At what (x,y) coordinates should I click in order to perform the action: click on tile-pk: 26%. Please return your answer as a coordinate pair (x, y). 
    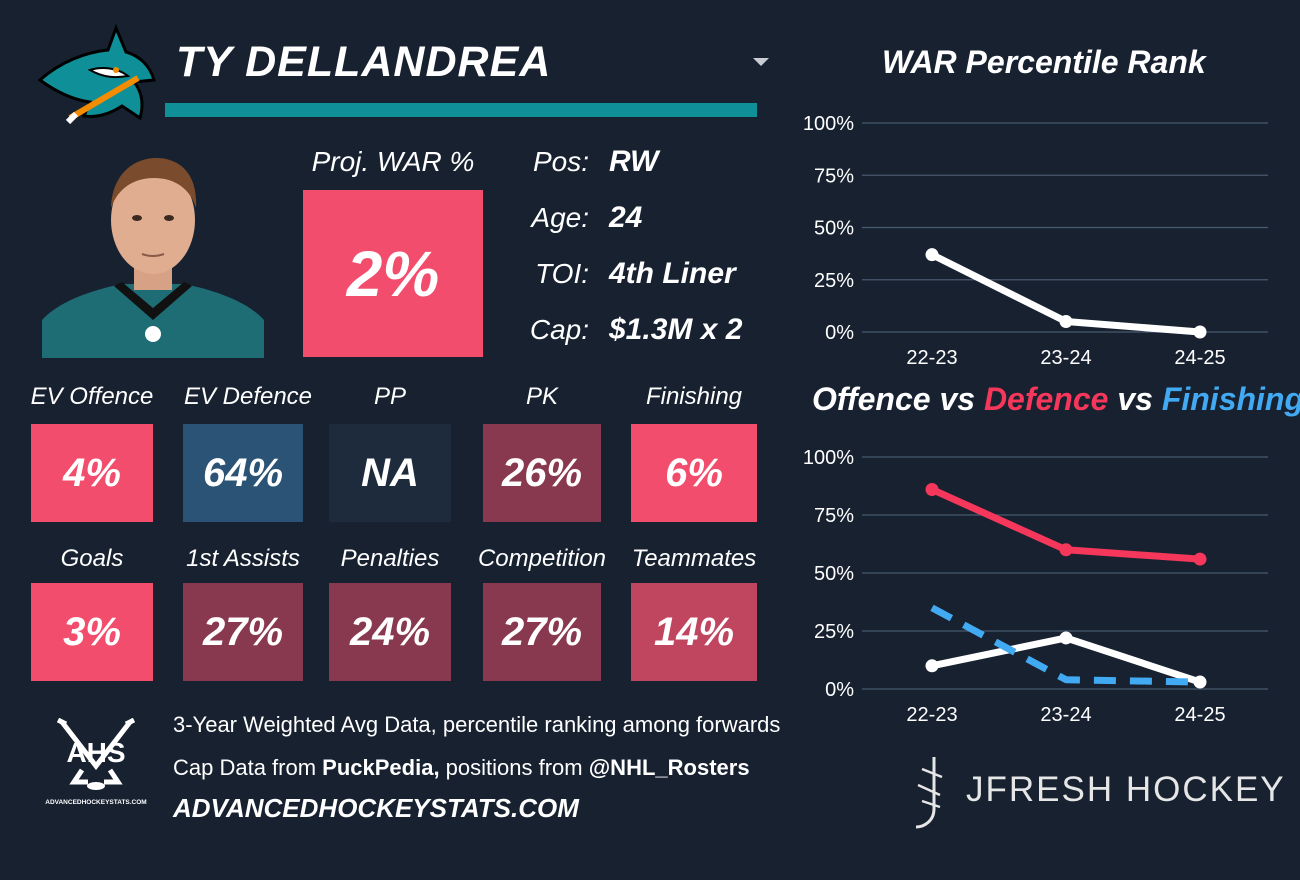
    Looking at the image, I should click on (542, 473).